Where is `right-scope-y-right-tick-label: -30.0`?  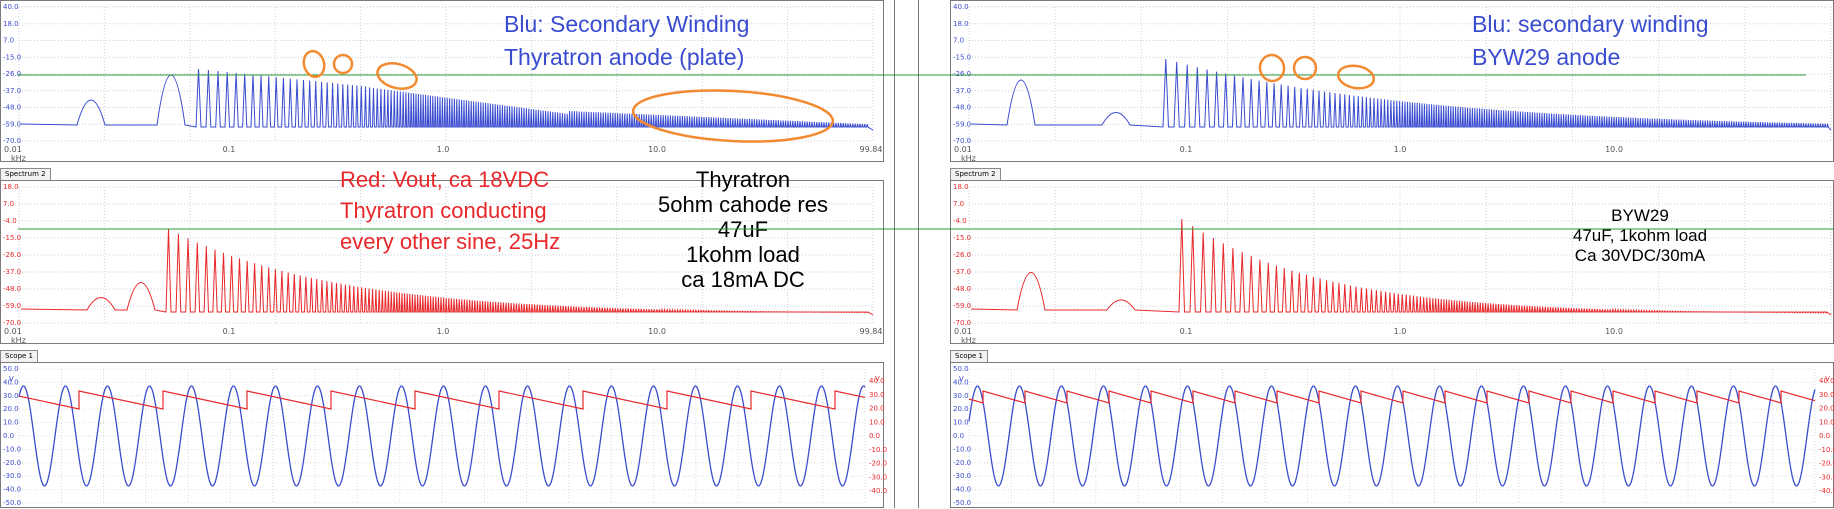
right-scope-y-right-tick-label: -30.0 is located at coordinates (1826, 477).